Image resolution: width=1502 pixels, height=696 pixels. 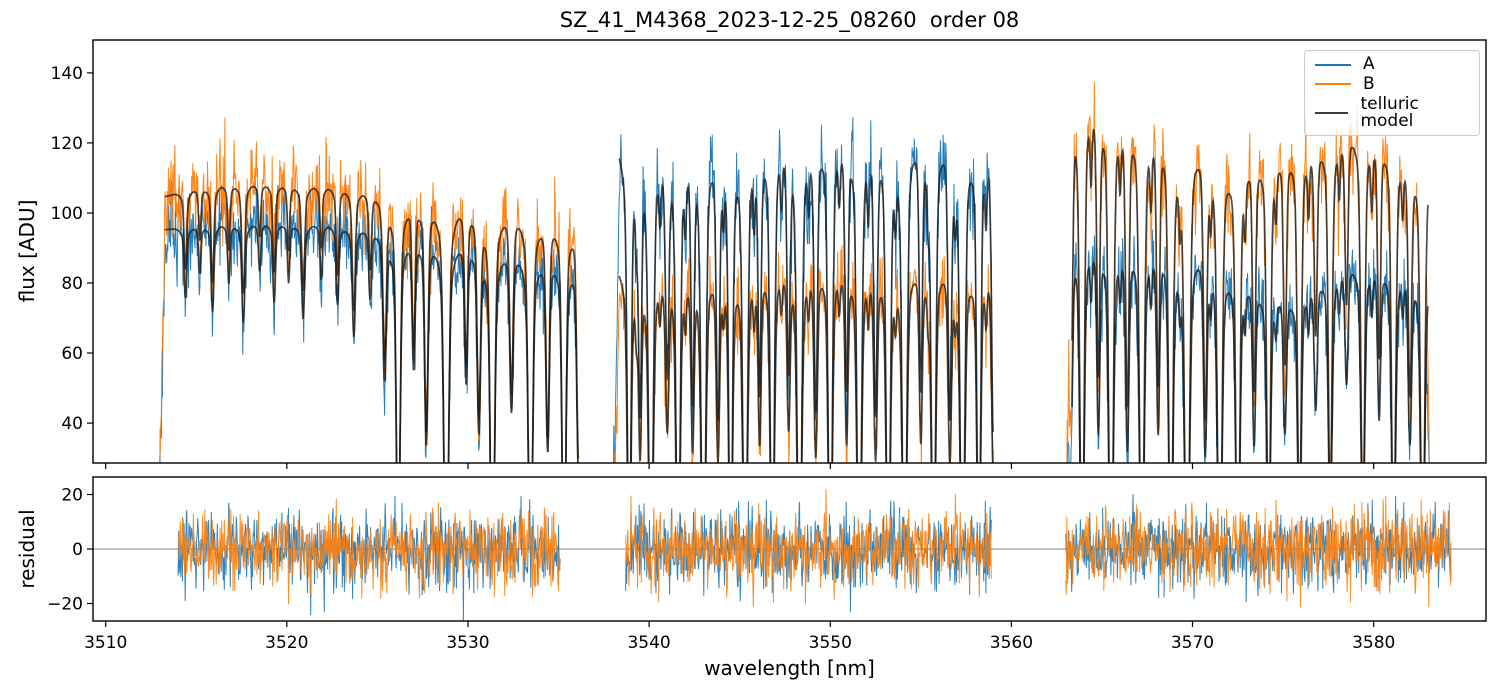 What do you see at coordinates (789, 20) in the screenshot?
I see `chart-title: SZ_41_M4368_2023-12-25_08260 order 08` at bounding box center [789, 20].